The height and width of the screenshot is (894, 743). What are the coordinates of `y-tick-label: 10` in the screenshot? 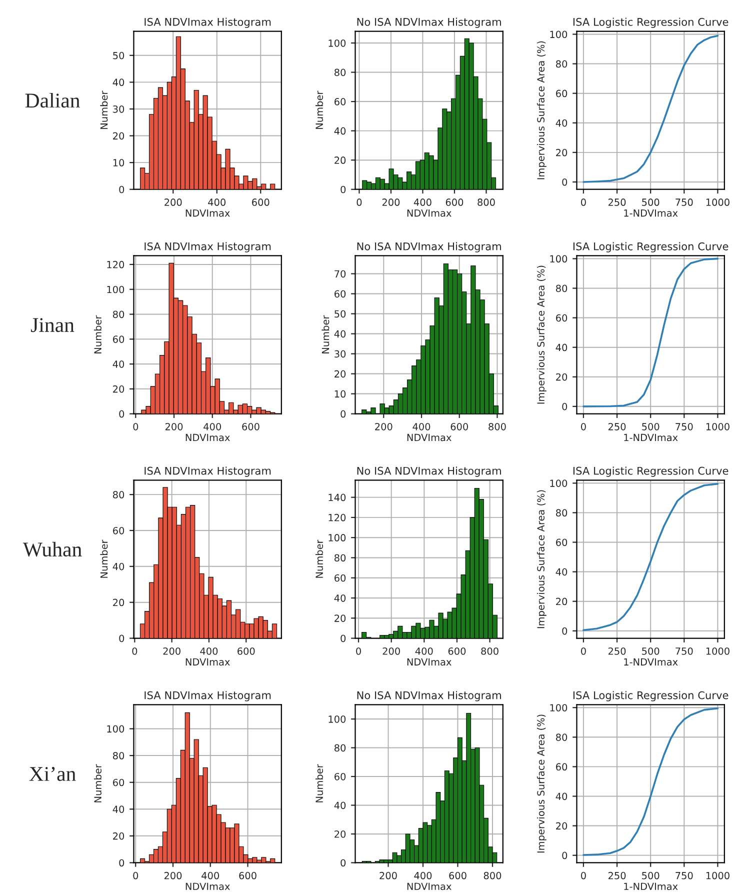 It's located at (118, 162).